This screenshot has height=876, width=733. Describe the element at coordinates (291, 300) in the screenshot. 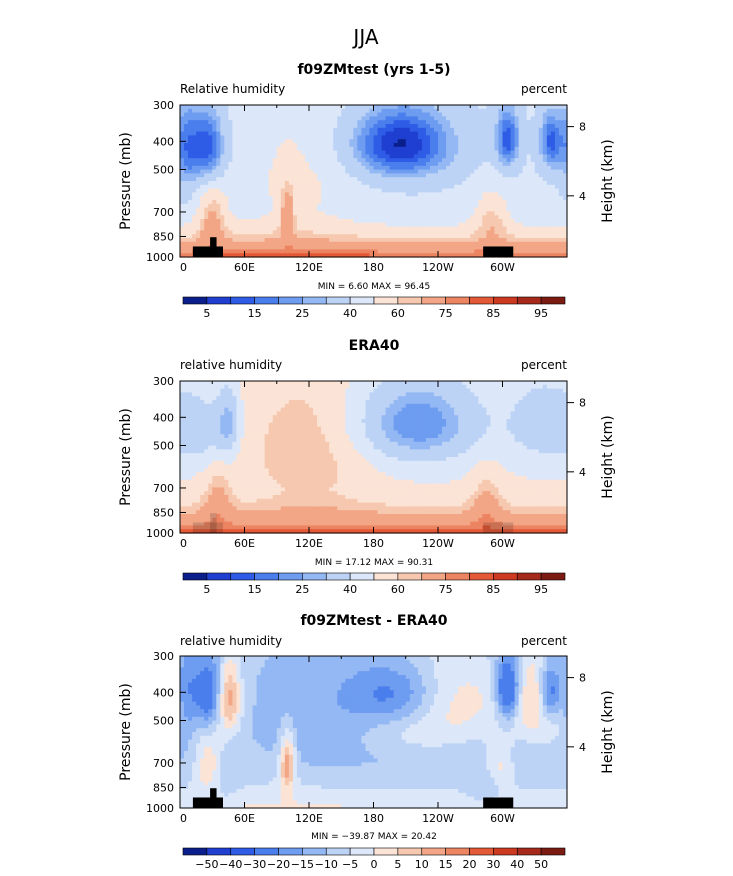

I see `colorbar-swatch` at that location.